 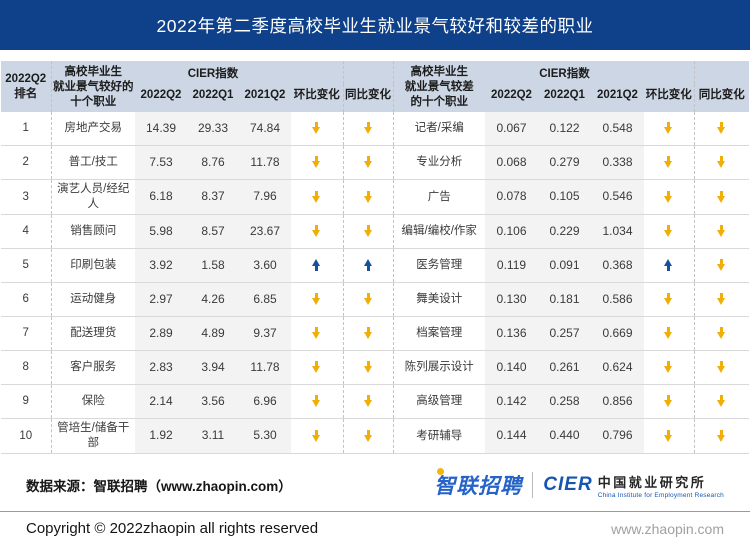 What do you see at coordinates (375, 25) in the screenshot?
I see `page-title: 2022年第二季度高校毕业生就业景气较好和较差的职业` at bounding box center [375, 25].